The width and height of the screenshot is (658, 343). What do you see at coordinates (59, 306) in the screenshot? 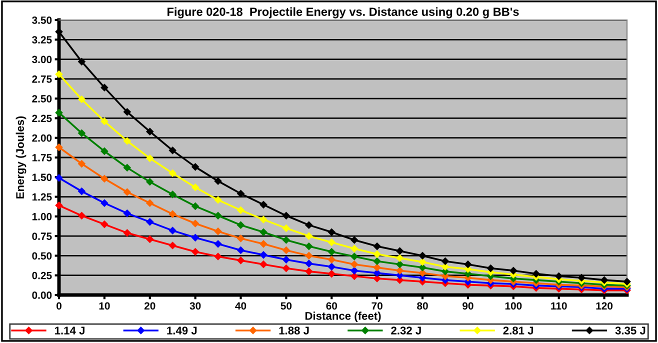
I see `x-tick-label: 0` at bounding box center [59, 306].